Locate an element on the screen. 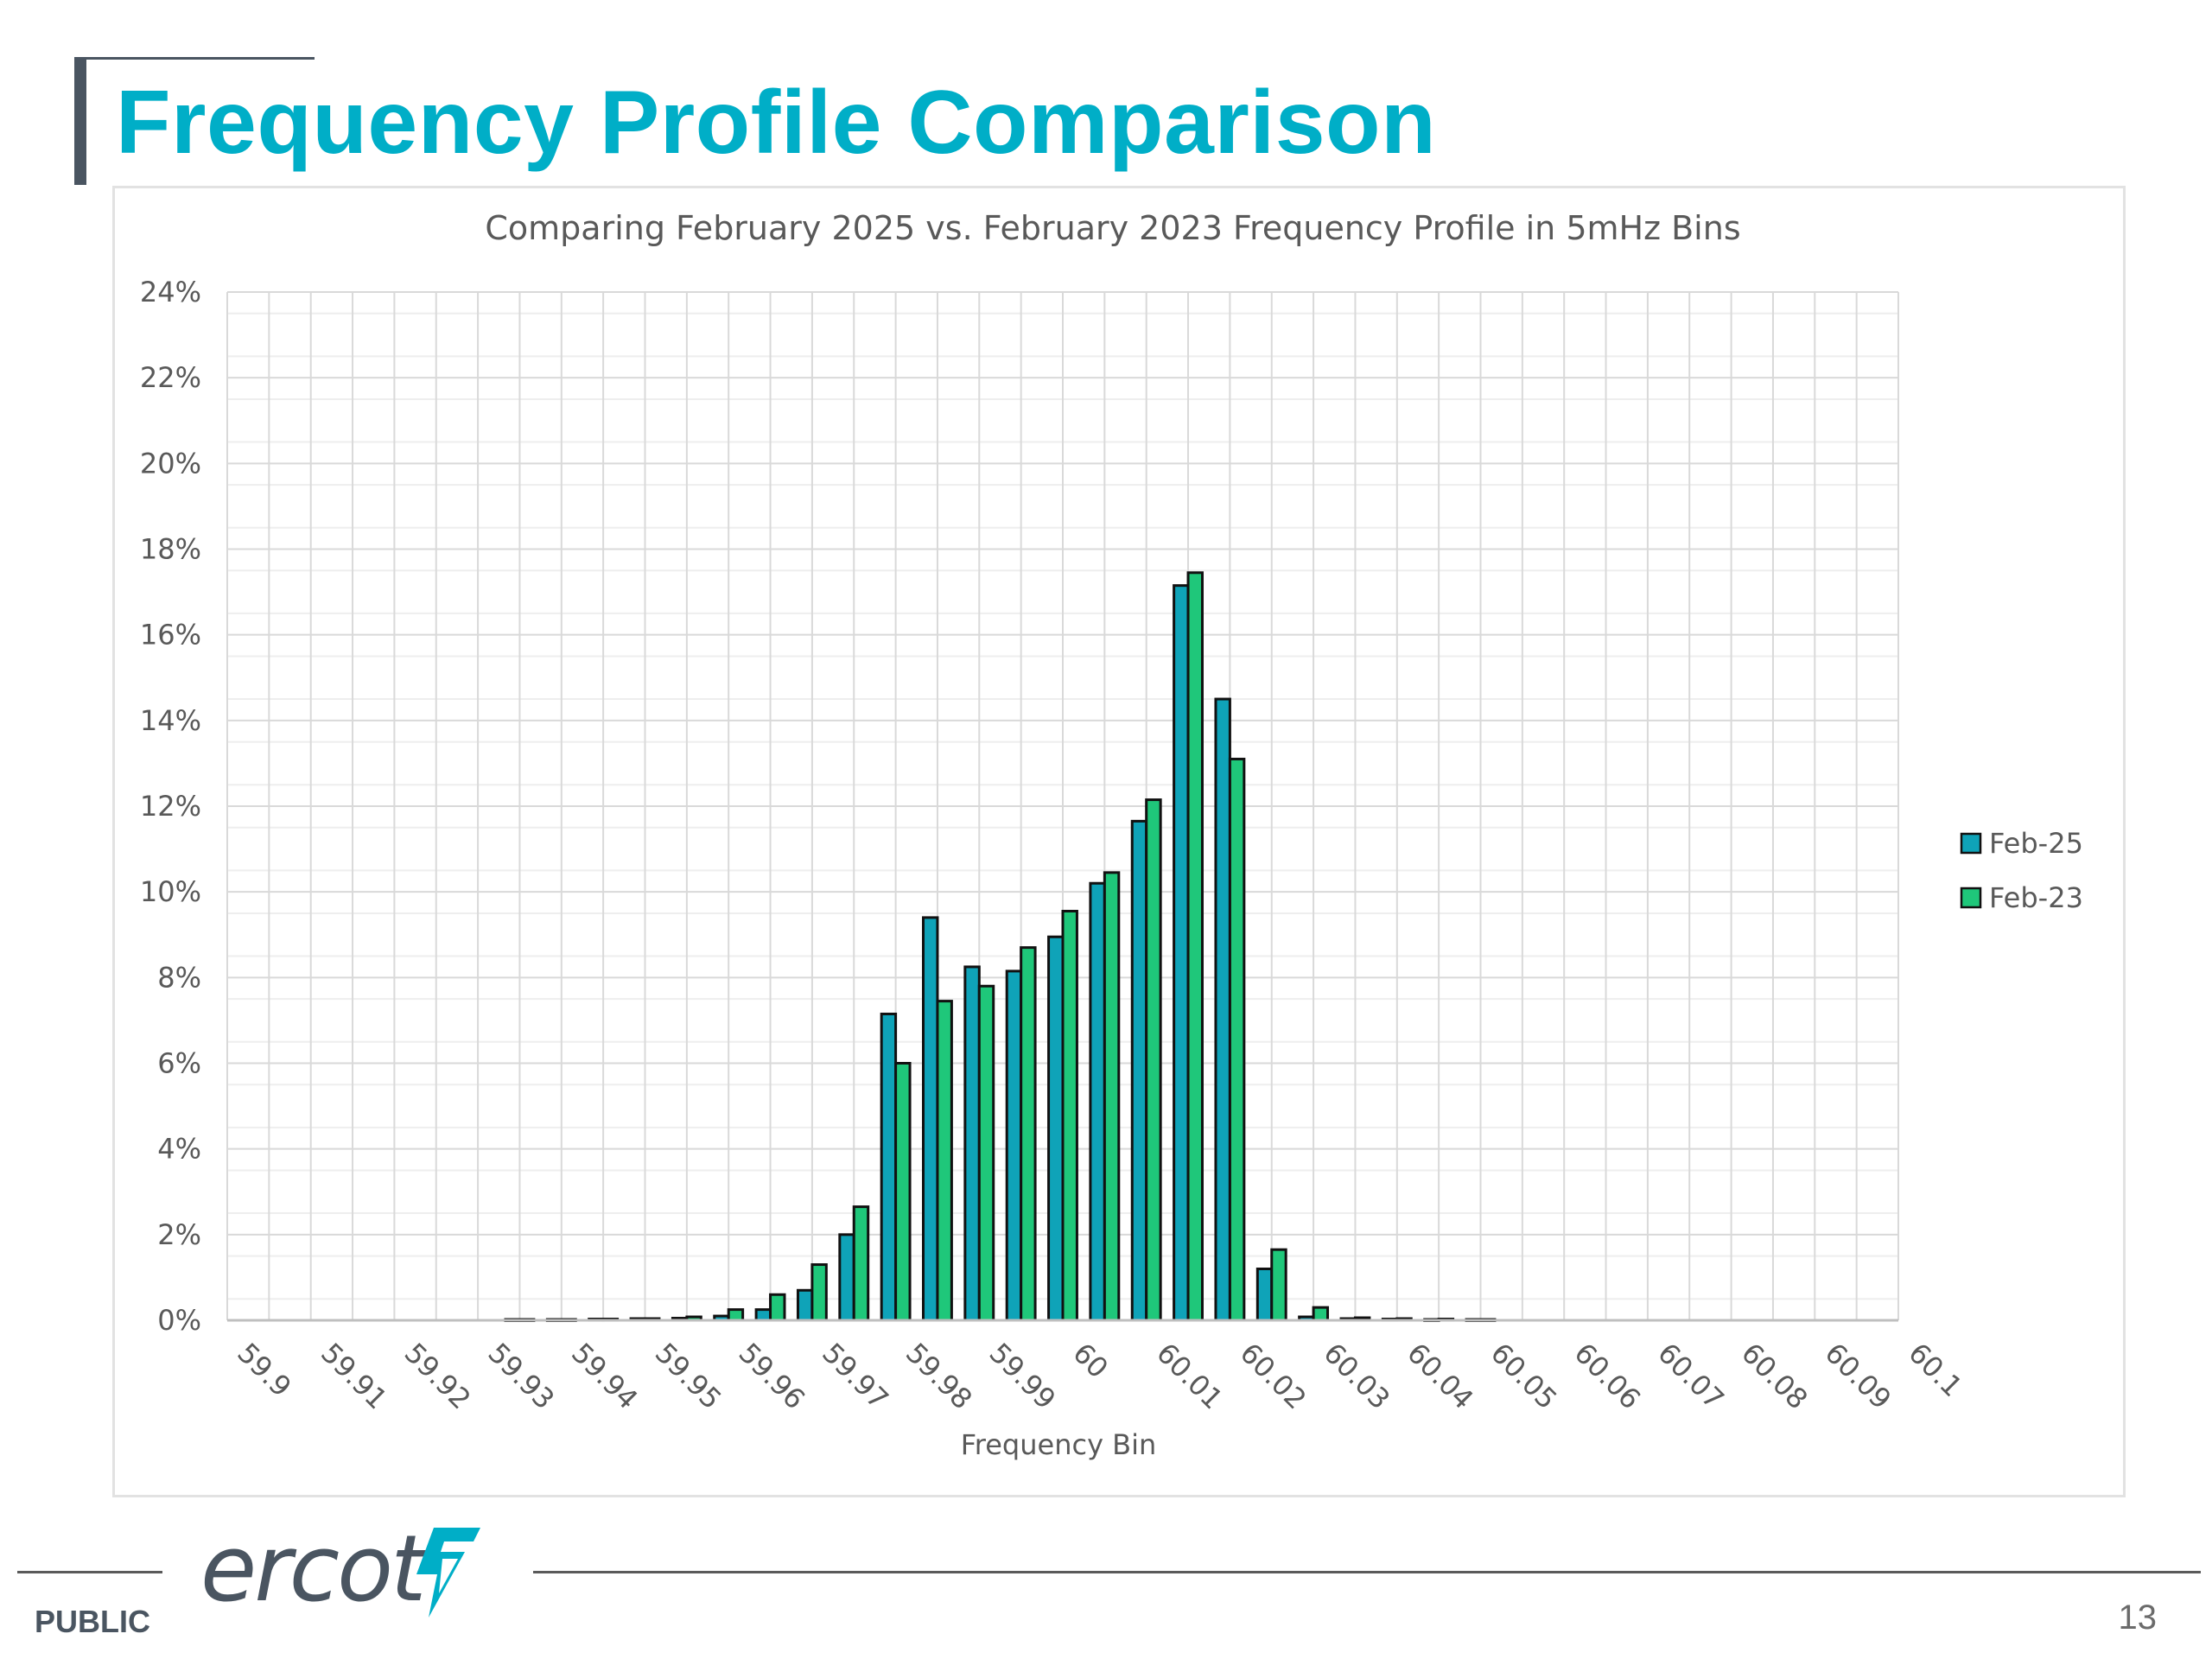 The image size is (2212, 1659). y-tick-label: 12% is located at coordinates (170, 806).